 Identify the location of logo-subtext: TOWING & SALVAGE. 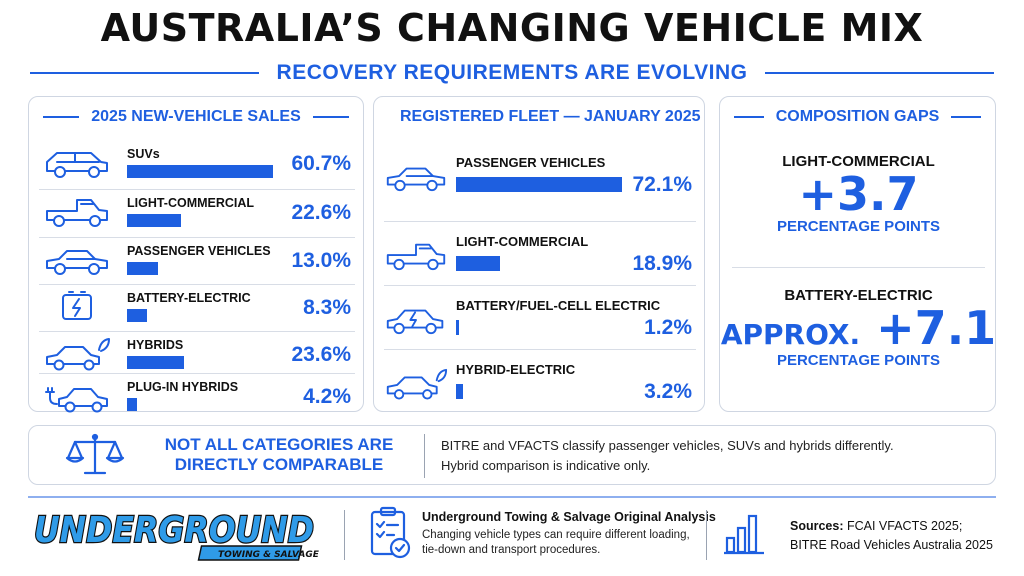
(269, 555).